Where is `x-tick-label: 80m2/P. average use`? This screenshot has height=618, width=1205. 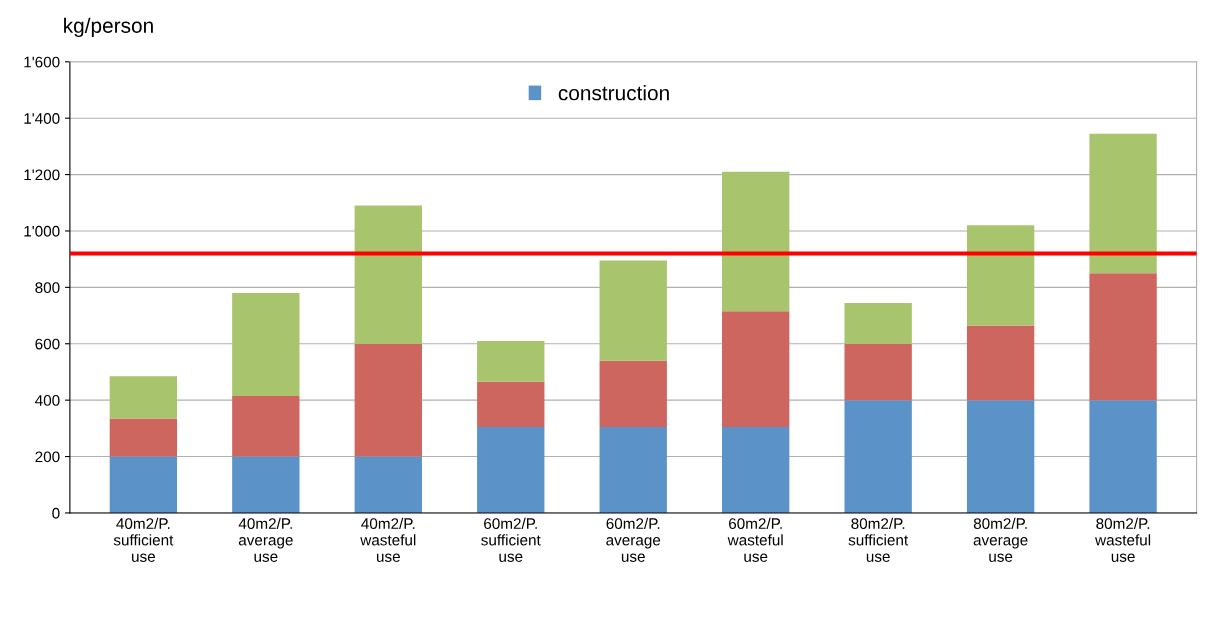 x-tick-label: 80m2/P. average use is located at coordinates (1000, 539).